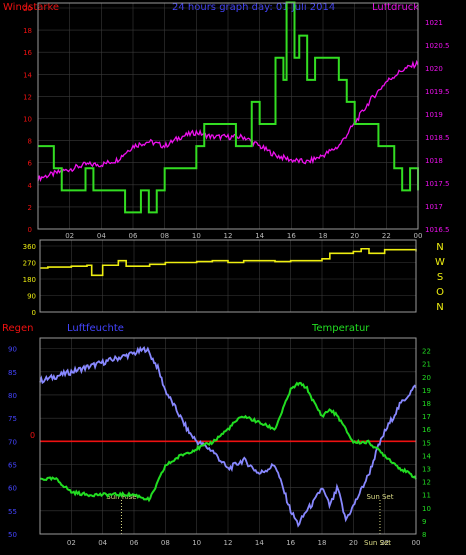 Image resolution: width=466 pixels, height=555 pixels. I want to click on wind-tick-label: 12, so click(27, 97).